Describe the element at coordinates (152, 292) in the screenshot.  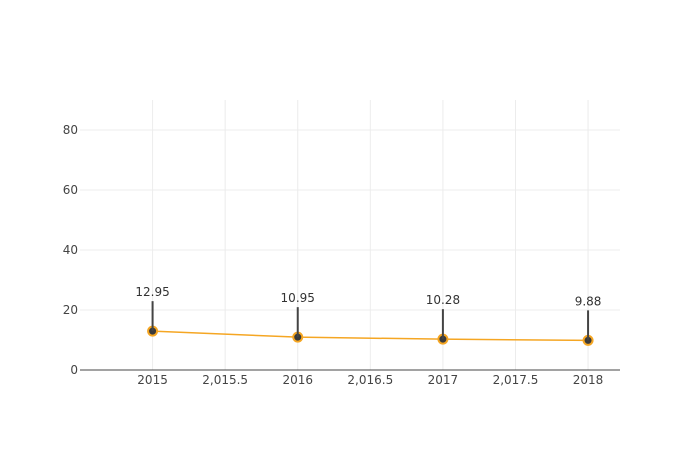
I see `data-label: 12.95` at that location.